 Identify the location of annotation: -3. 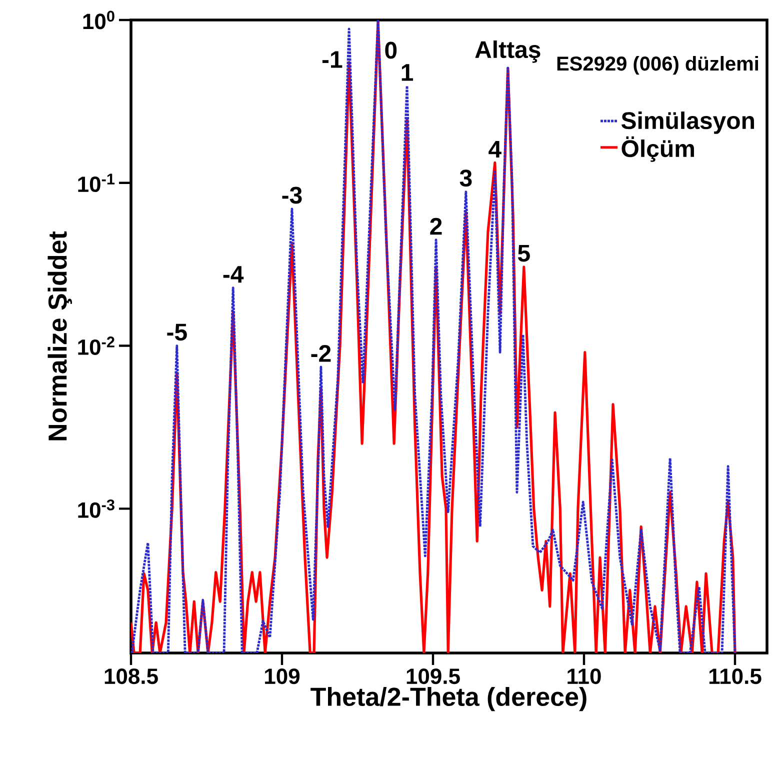
(292, 195).